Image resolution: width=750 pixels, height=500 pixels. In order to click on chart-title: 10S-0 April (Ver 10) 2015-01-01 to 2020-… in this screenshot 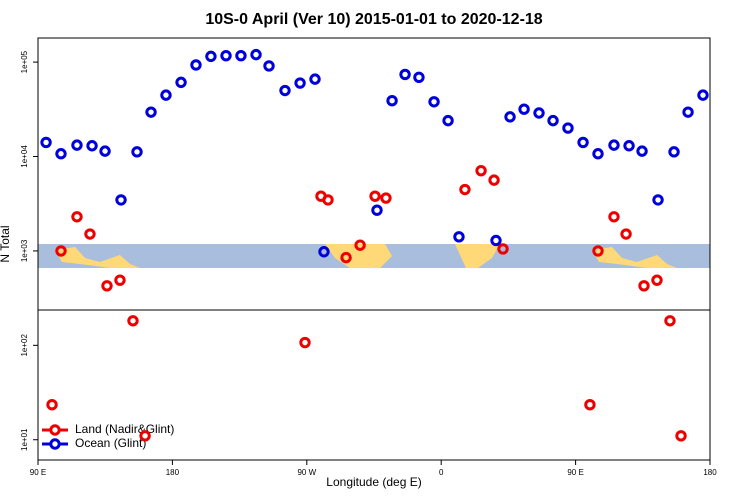, I will do `click(373, 19)`.